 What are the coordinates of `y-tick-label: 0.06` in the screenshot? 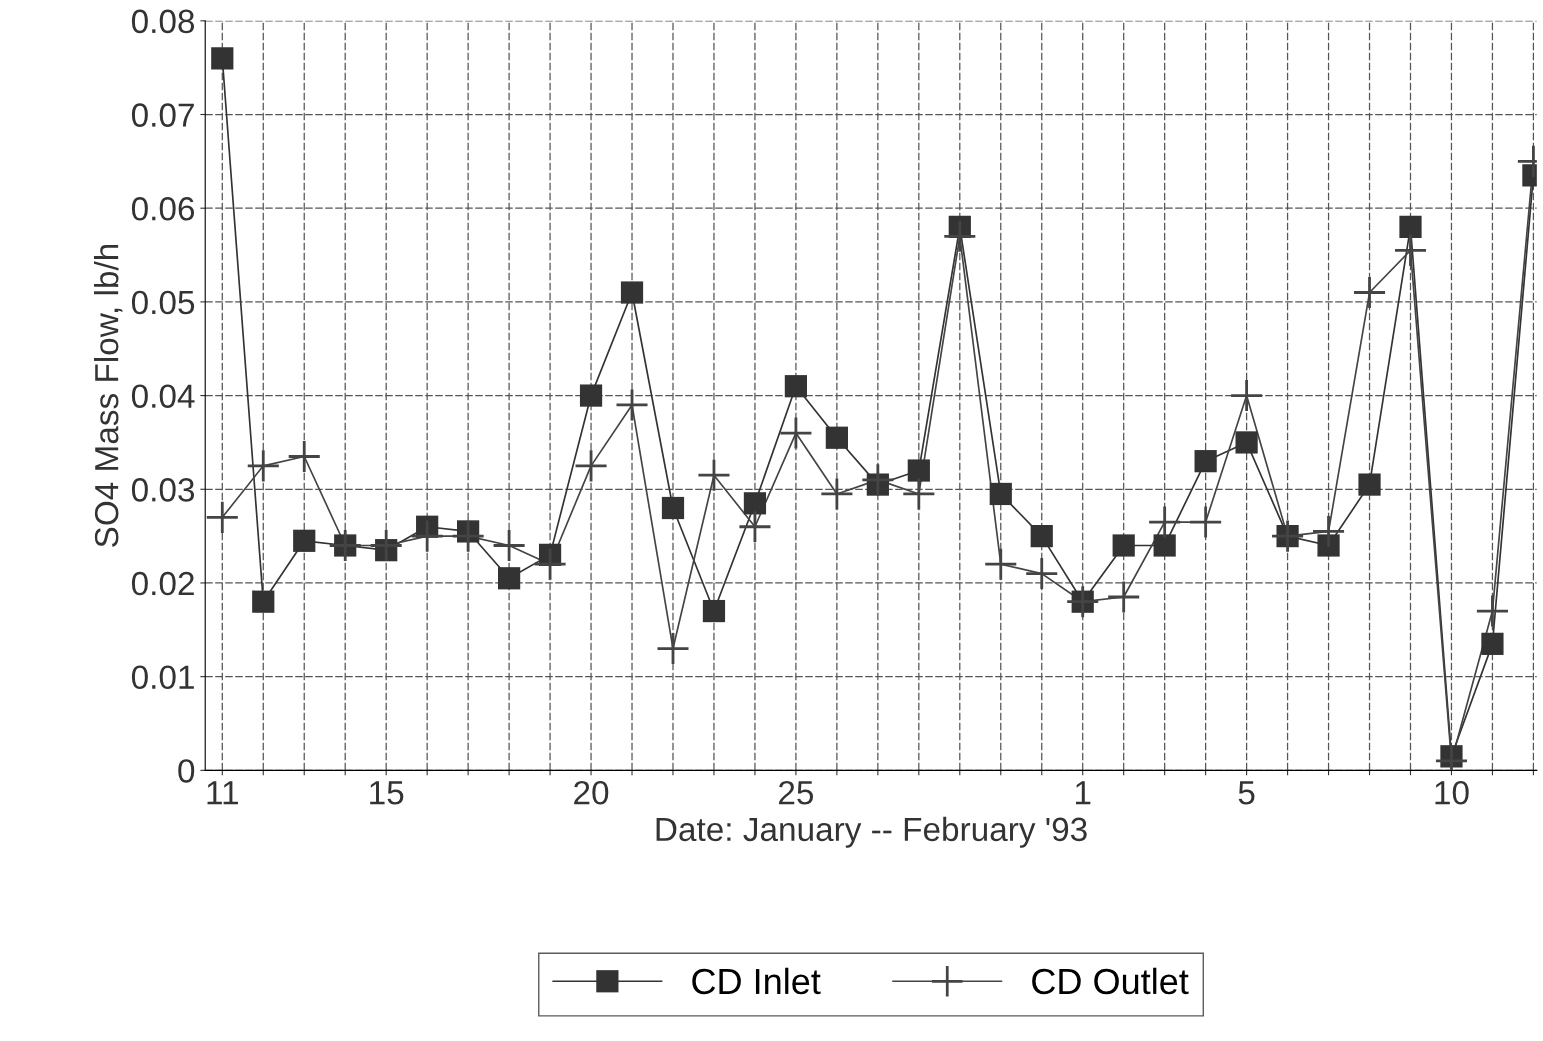 It's located at (163, 209).